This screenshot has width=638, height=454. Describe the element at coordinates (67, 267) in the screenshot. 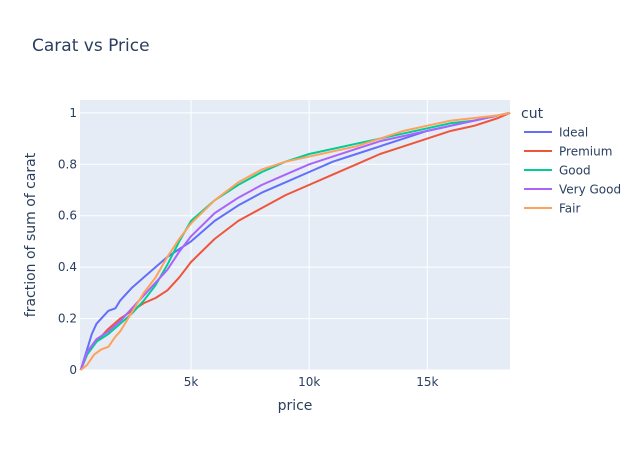

I see `y-tick-label: 0.4` at that location.